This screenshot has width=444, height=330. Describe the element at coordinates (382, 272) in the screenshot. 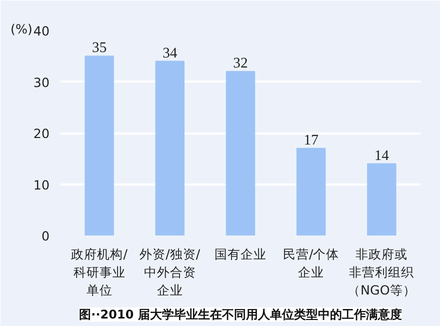

I see `x-tick-label: 非政府或非营利组织（NGO等）` at that location.